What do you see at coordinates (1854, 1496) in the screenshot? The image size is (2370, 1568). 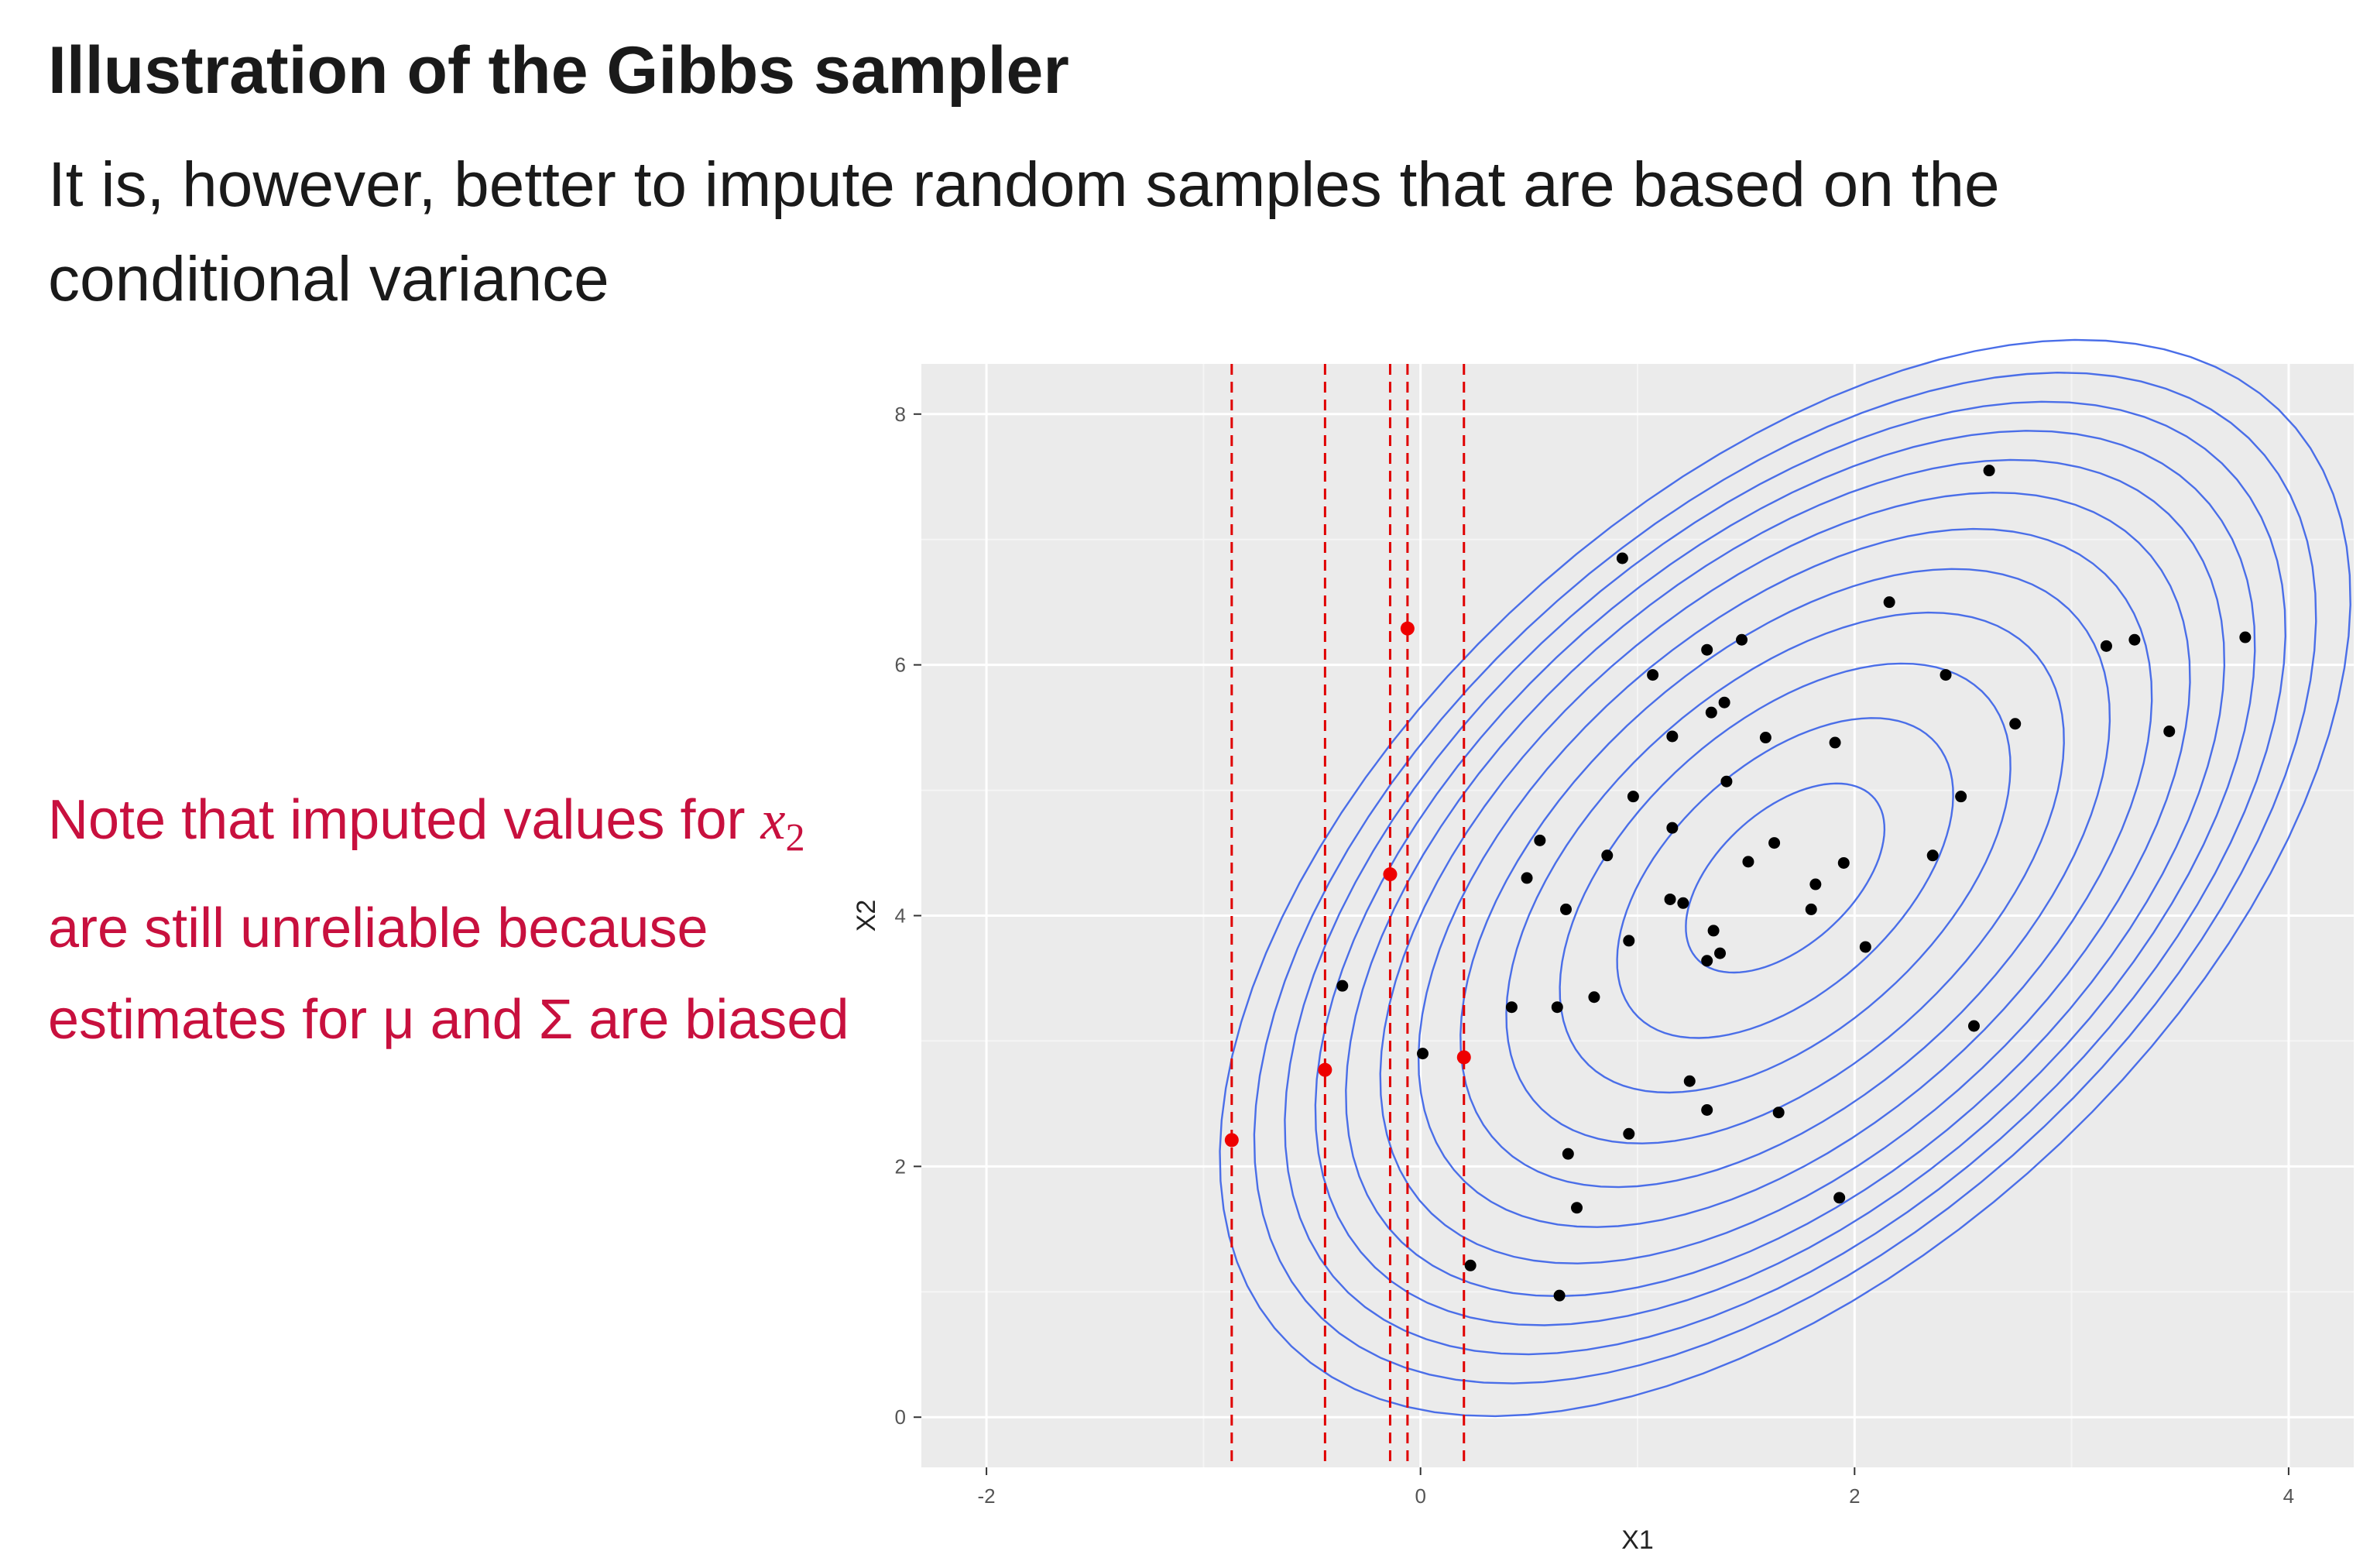 I see `x-tick-label: 2` at bounding box center [1854, 1496].